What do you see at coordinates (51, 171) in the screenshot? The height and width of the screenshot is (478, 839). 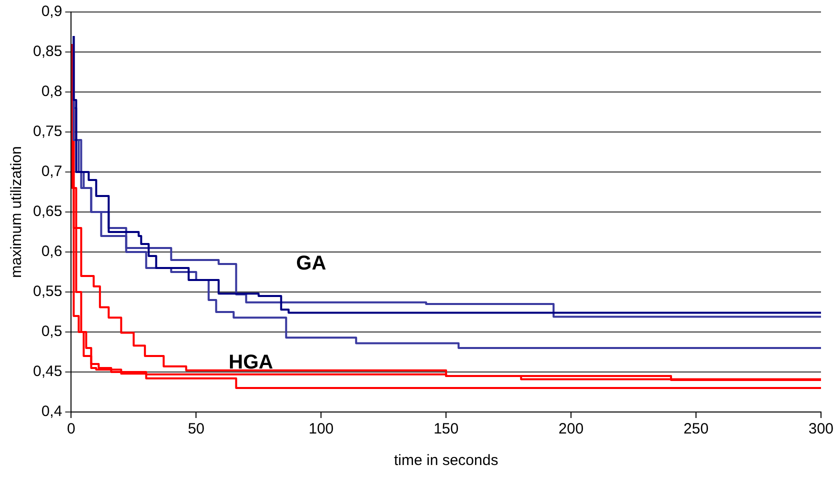 I see `y-tick-label: 0,7` at bounding box center [51, 171].